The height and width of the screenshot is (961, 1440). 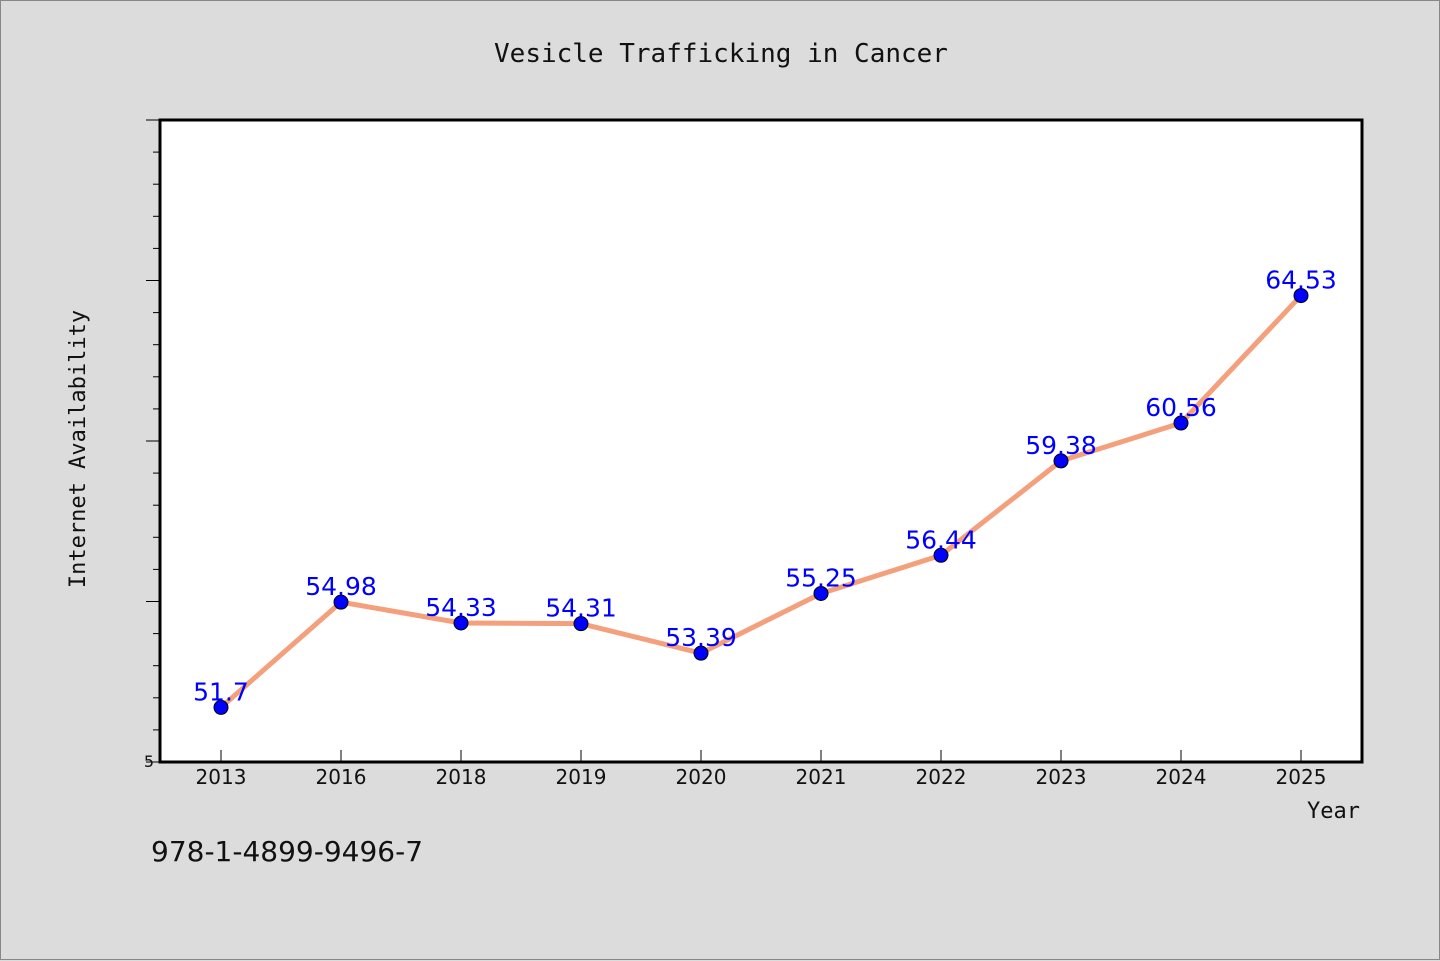 What do you see at coordinates (1061, 777) in the screenshot?
I see `x-tick-label: 2023` at bounding box center [1061, 777].